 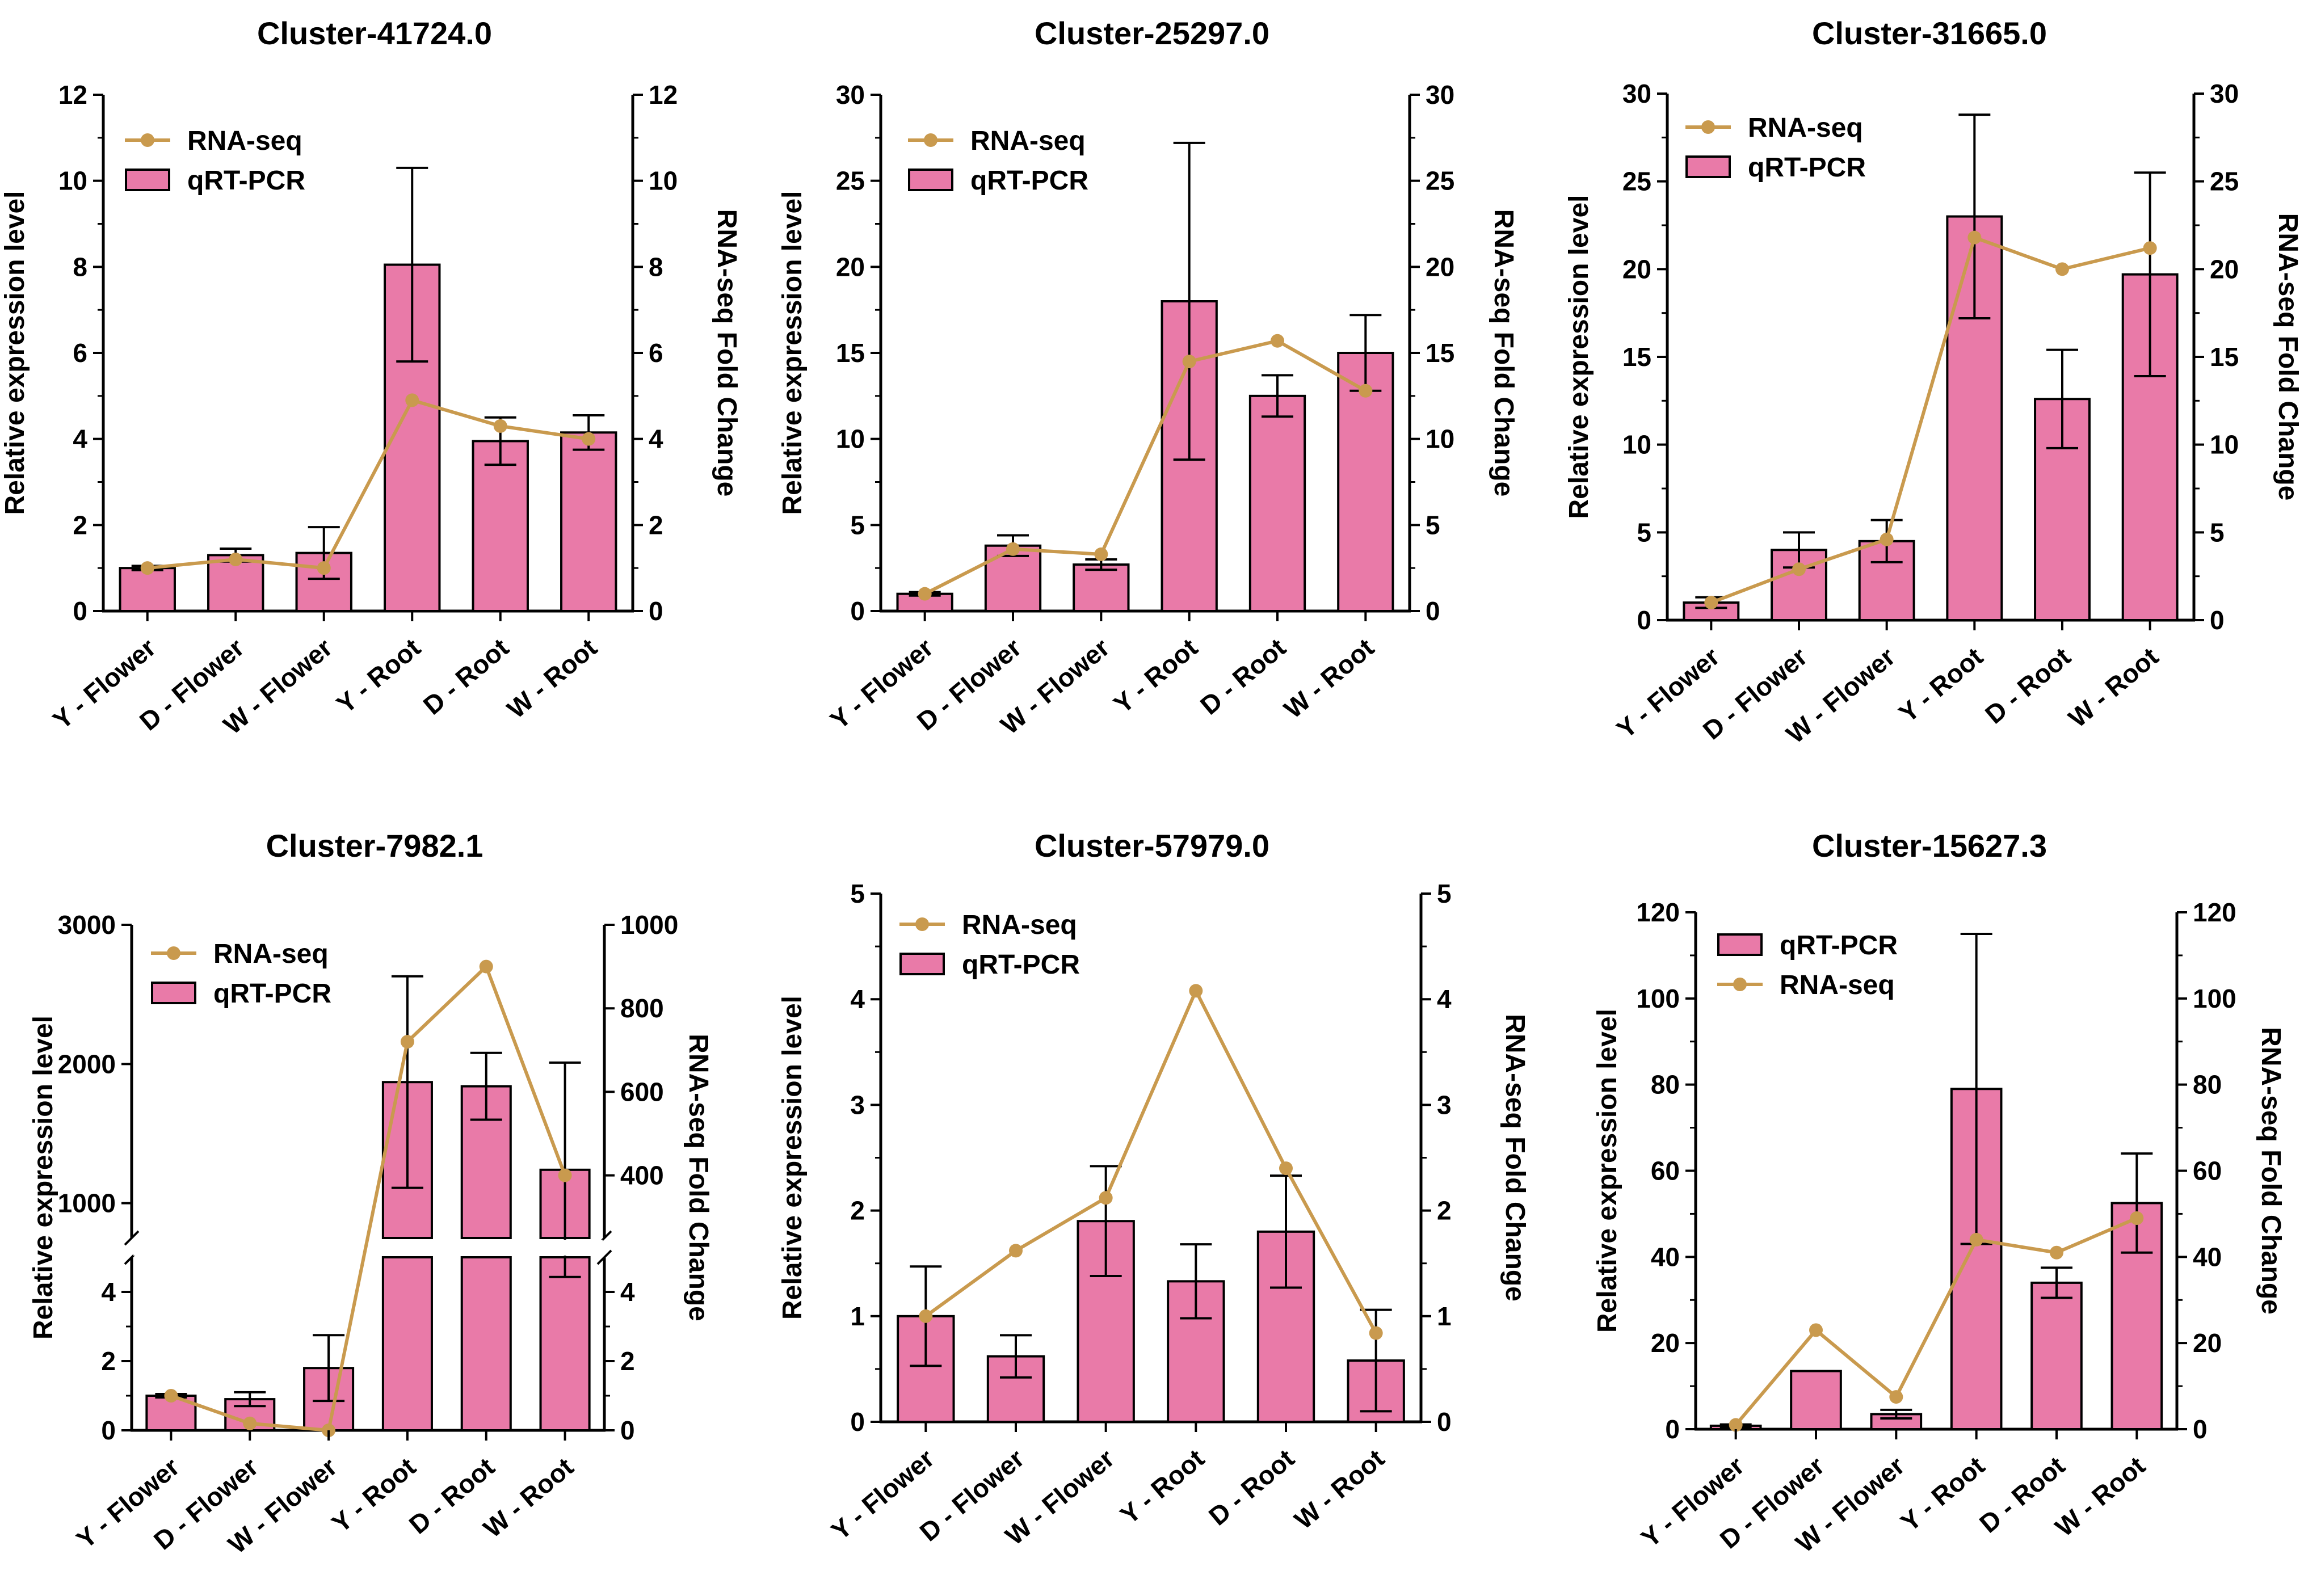 I want to click on right-tick-label: 5, so click(x=1444, y=893).